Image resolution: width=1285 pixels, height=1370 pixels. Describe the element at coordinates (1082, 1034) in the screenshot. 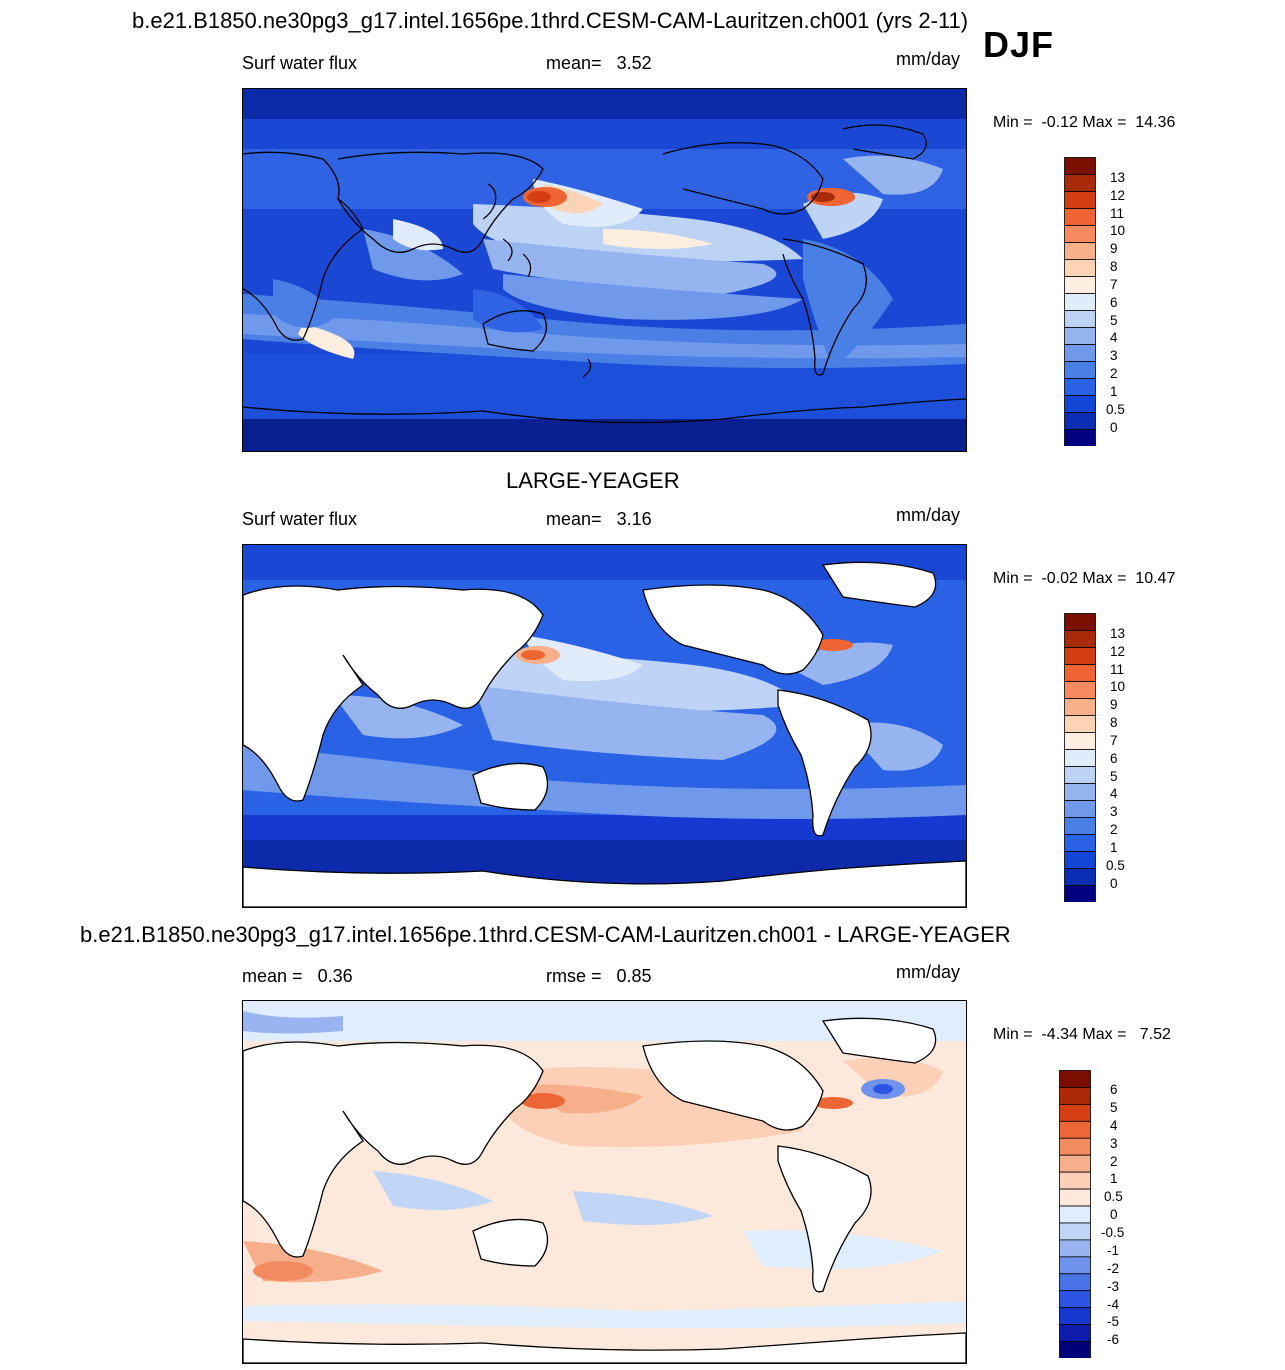

I see `panel3-minmax: Min = -4.34 Max = 7.52` at that location.